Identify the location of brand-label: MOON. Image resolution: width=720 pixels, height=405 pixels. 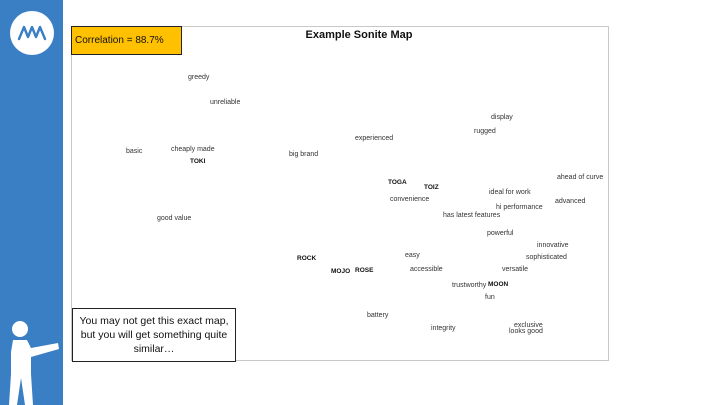
(498, 284).